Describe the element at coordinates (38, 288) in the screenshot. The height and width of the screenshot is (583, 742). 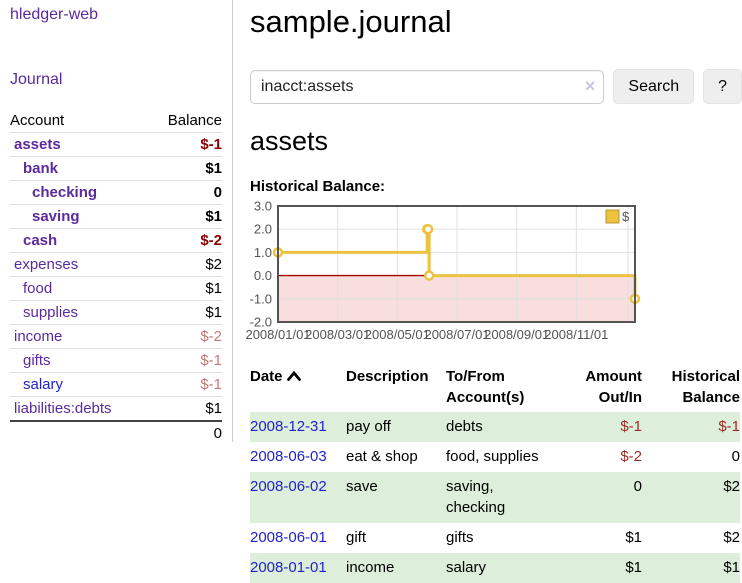
I see `sidebar-account-link: food` at that location.